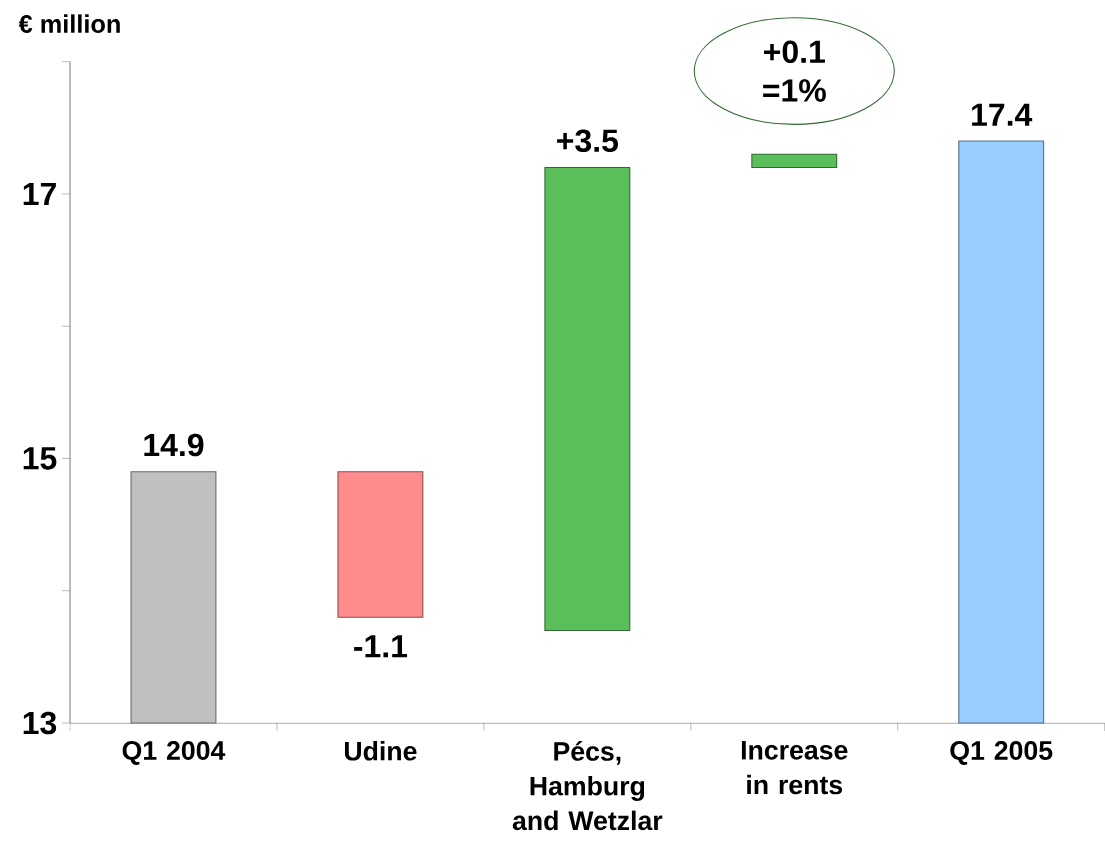  Describe the element at coordinates (588, 141) in the screenshot. I see `data-label: +3.5` at that location.